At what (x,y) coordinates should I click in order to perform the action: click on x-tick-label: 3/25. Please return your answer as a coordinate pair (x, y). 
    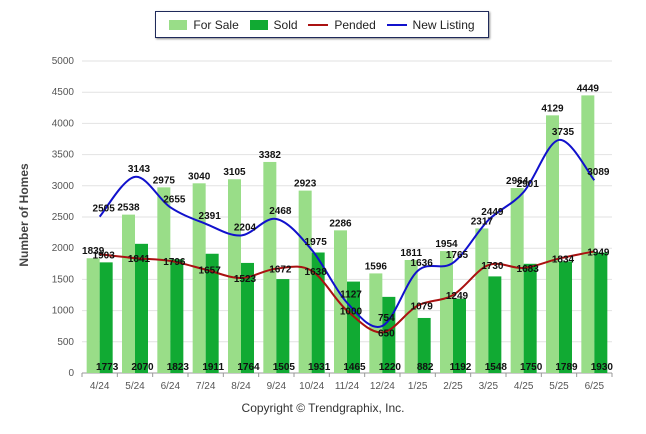
    Looking at the image, I should click on (489, 386).